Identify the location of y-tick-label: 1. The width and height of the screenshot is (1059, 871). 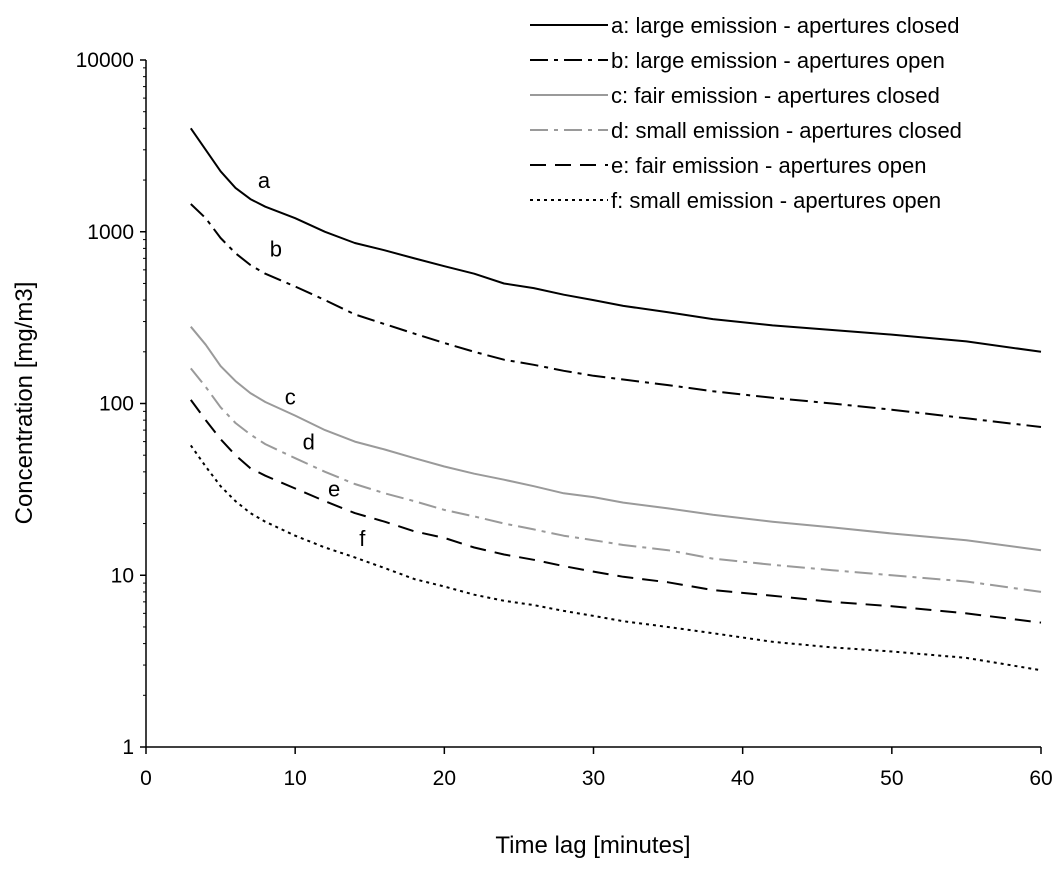
(128, 747).